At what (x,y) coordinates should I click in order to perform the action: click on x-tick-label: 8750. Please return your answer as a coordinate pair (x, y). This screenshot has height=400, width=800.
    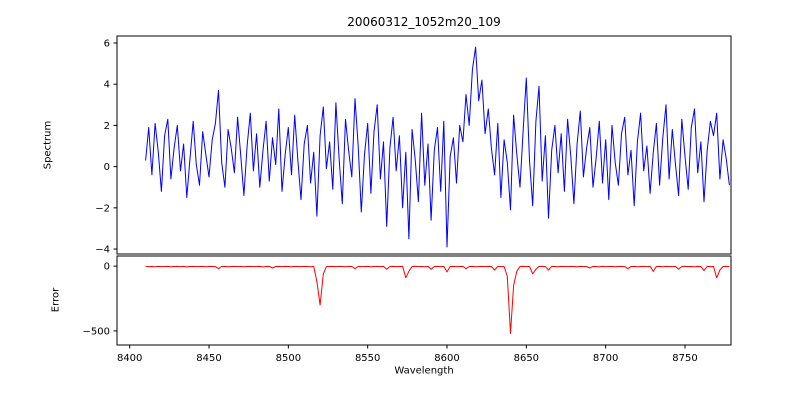
    Looking at the image, I should click on (684, 358).